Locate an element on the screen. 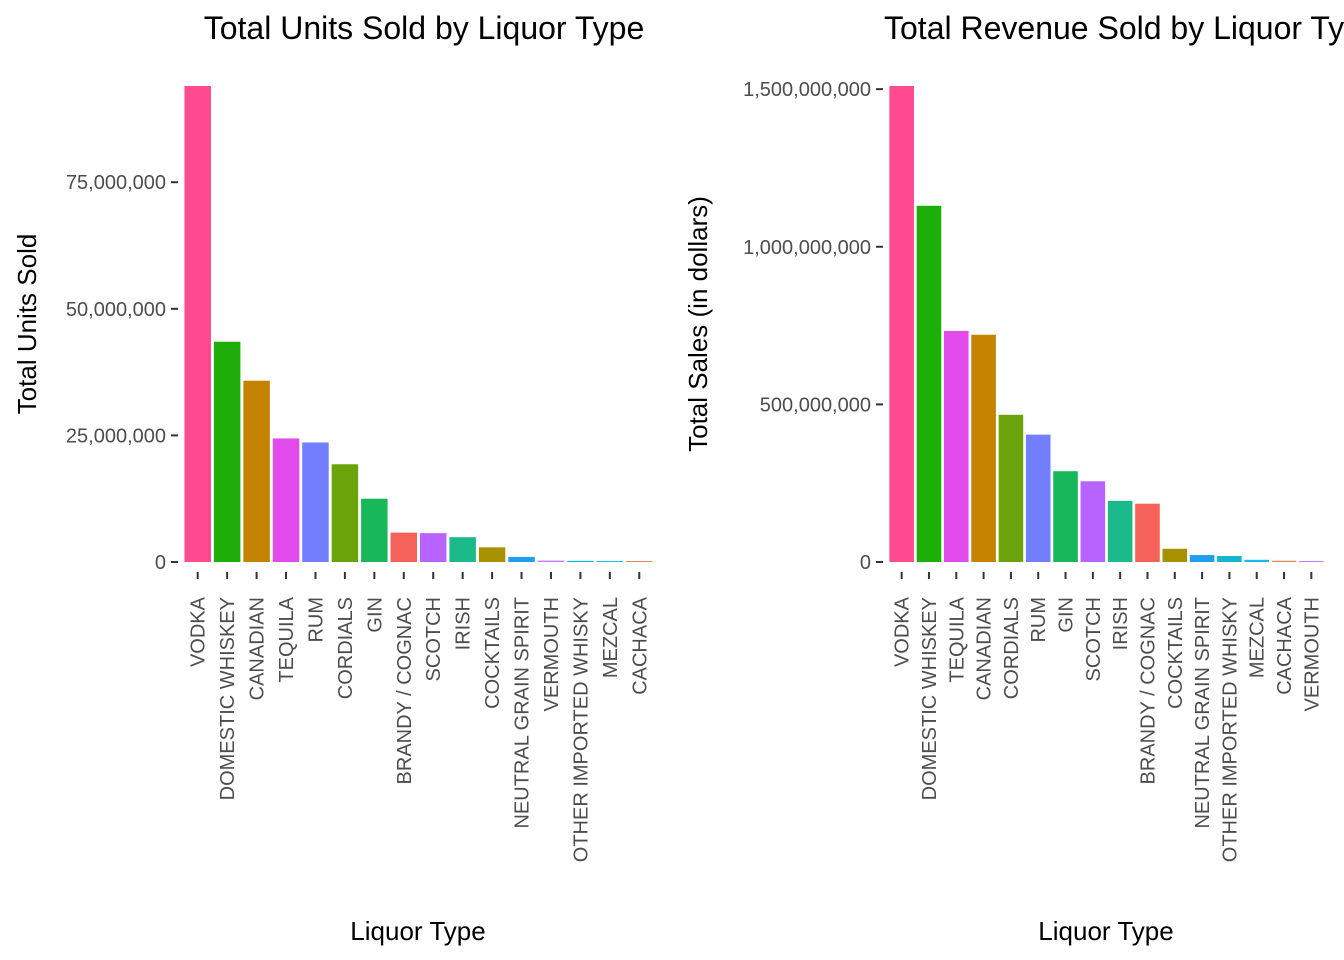  revenue-category-label: BRANDY / COGNAC is located at coordinates (1148, 690).